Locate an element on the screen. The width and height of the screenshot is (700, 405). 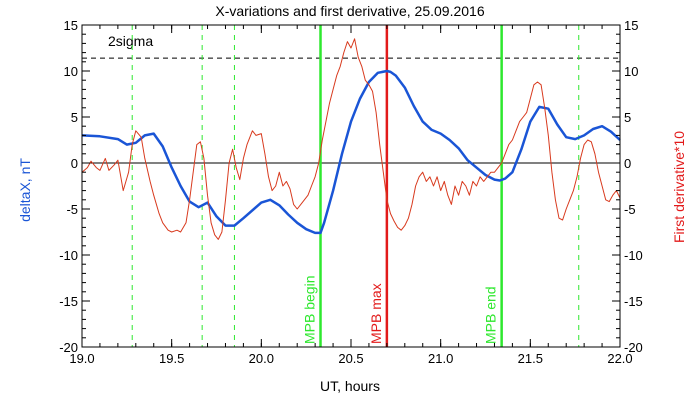
x-tick-label: 19.0 is located at coordinates (81, 358).